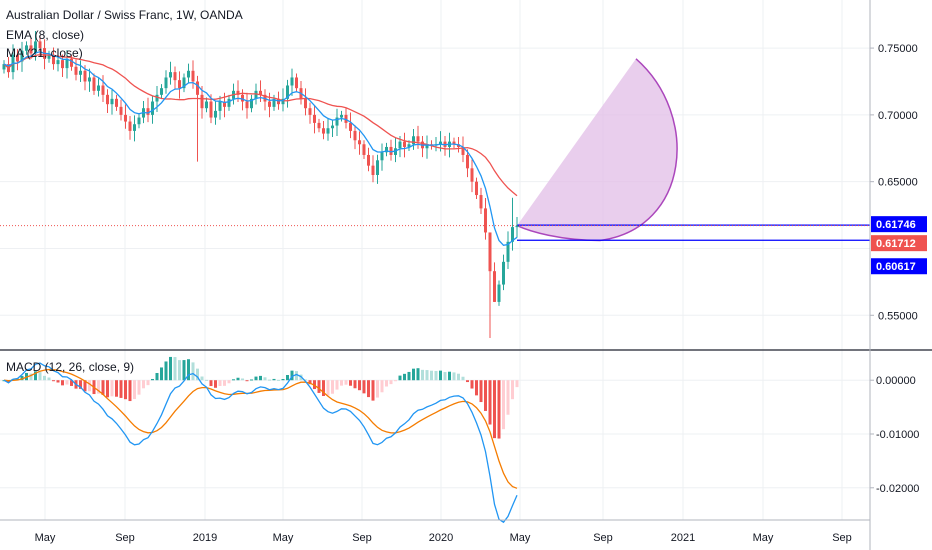 This screenshot has height=550, width=932. I want to click on time-axis-label: Sep, so click(125, 538).